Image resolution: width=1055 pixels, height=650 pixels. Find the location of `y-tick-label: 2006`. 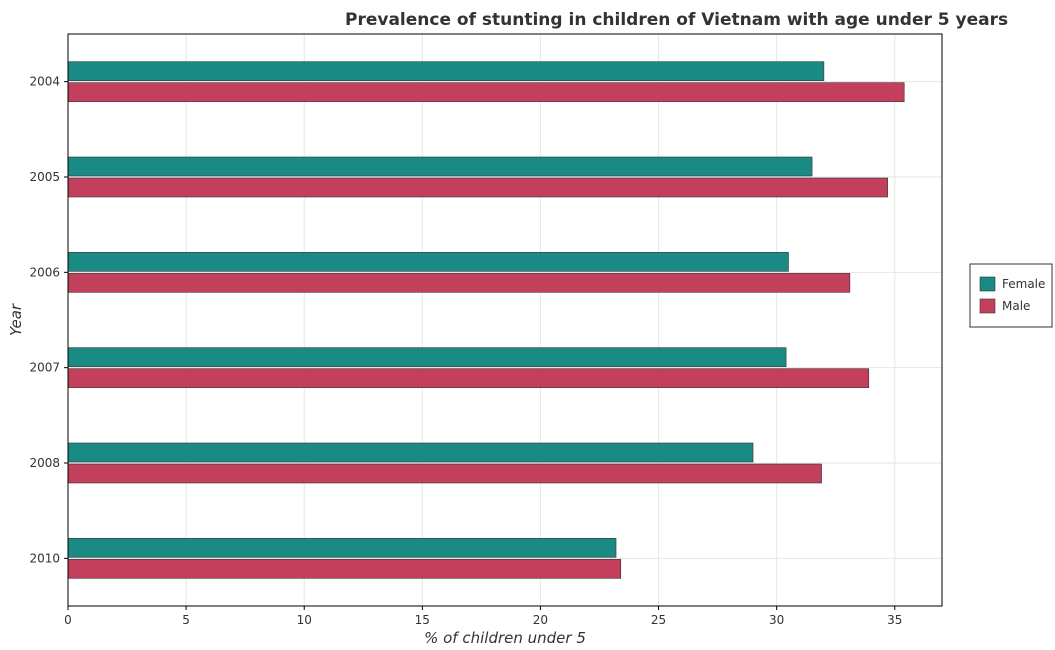

y-tick-label: 2006 is located at coordinates (44, 272).